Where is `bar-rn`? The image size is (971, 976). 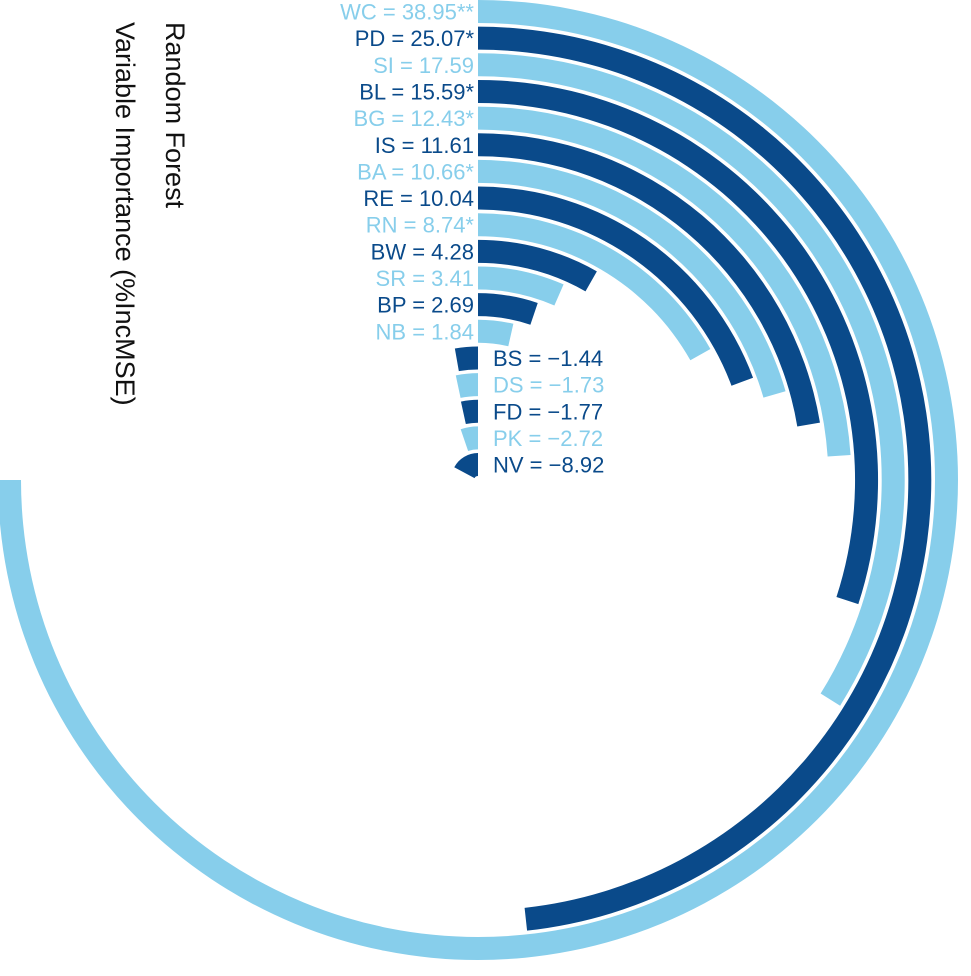
bar-rn is located at coordinates (594, 287).